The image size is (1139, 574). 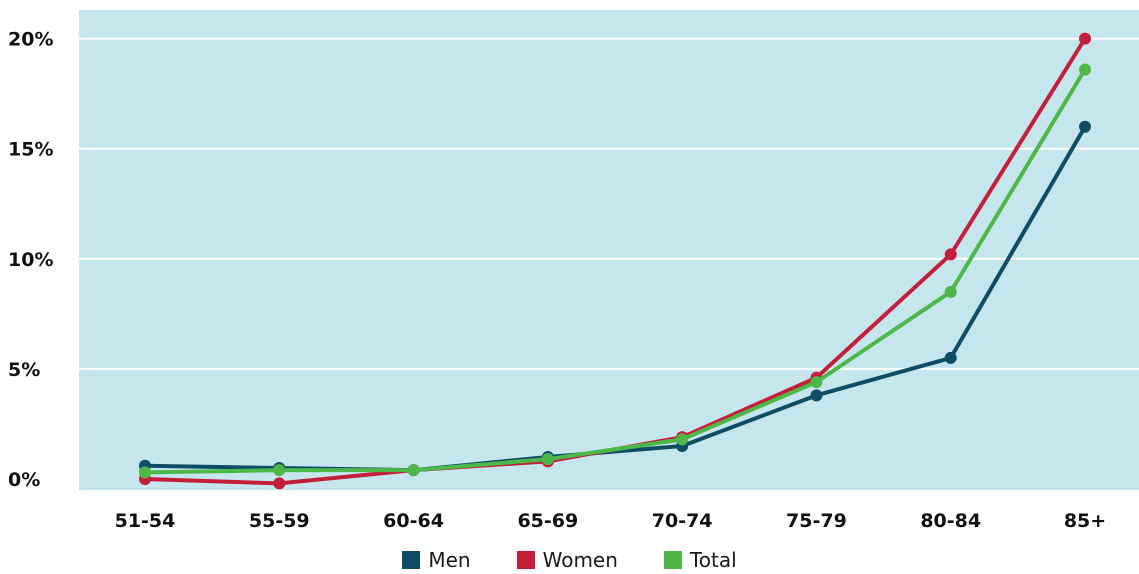 What do you see at coordinates (950, 521) in the screenshot?
I see `x-tick-label: 80-84` at bounding box center [950, 521].